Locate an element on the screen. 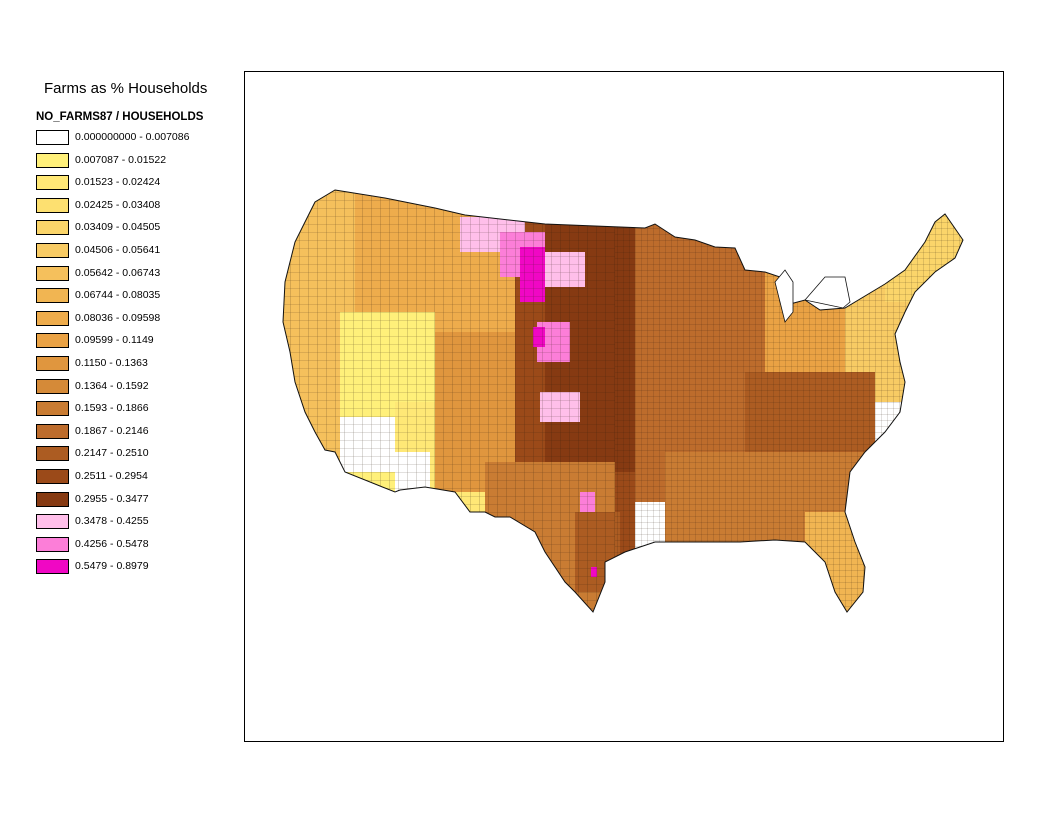 The width and height of the screenshot is (1056, 816). legend-class-item: 0.08036 - 0.09598 is located at coordinates (136, 319).